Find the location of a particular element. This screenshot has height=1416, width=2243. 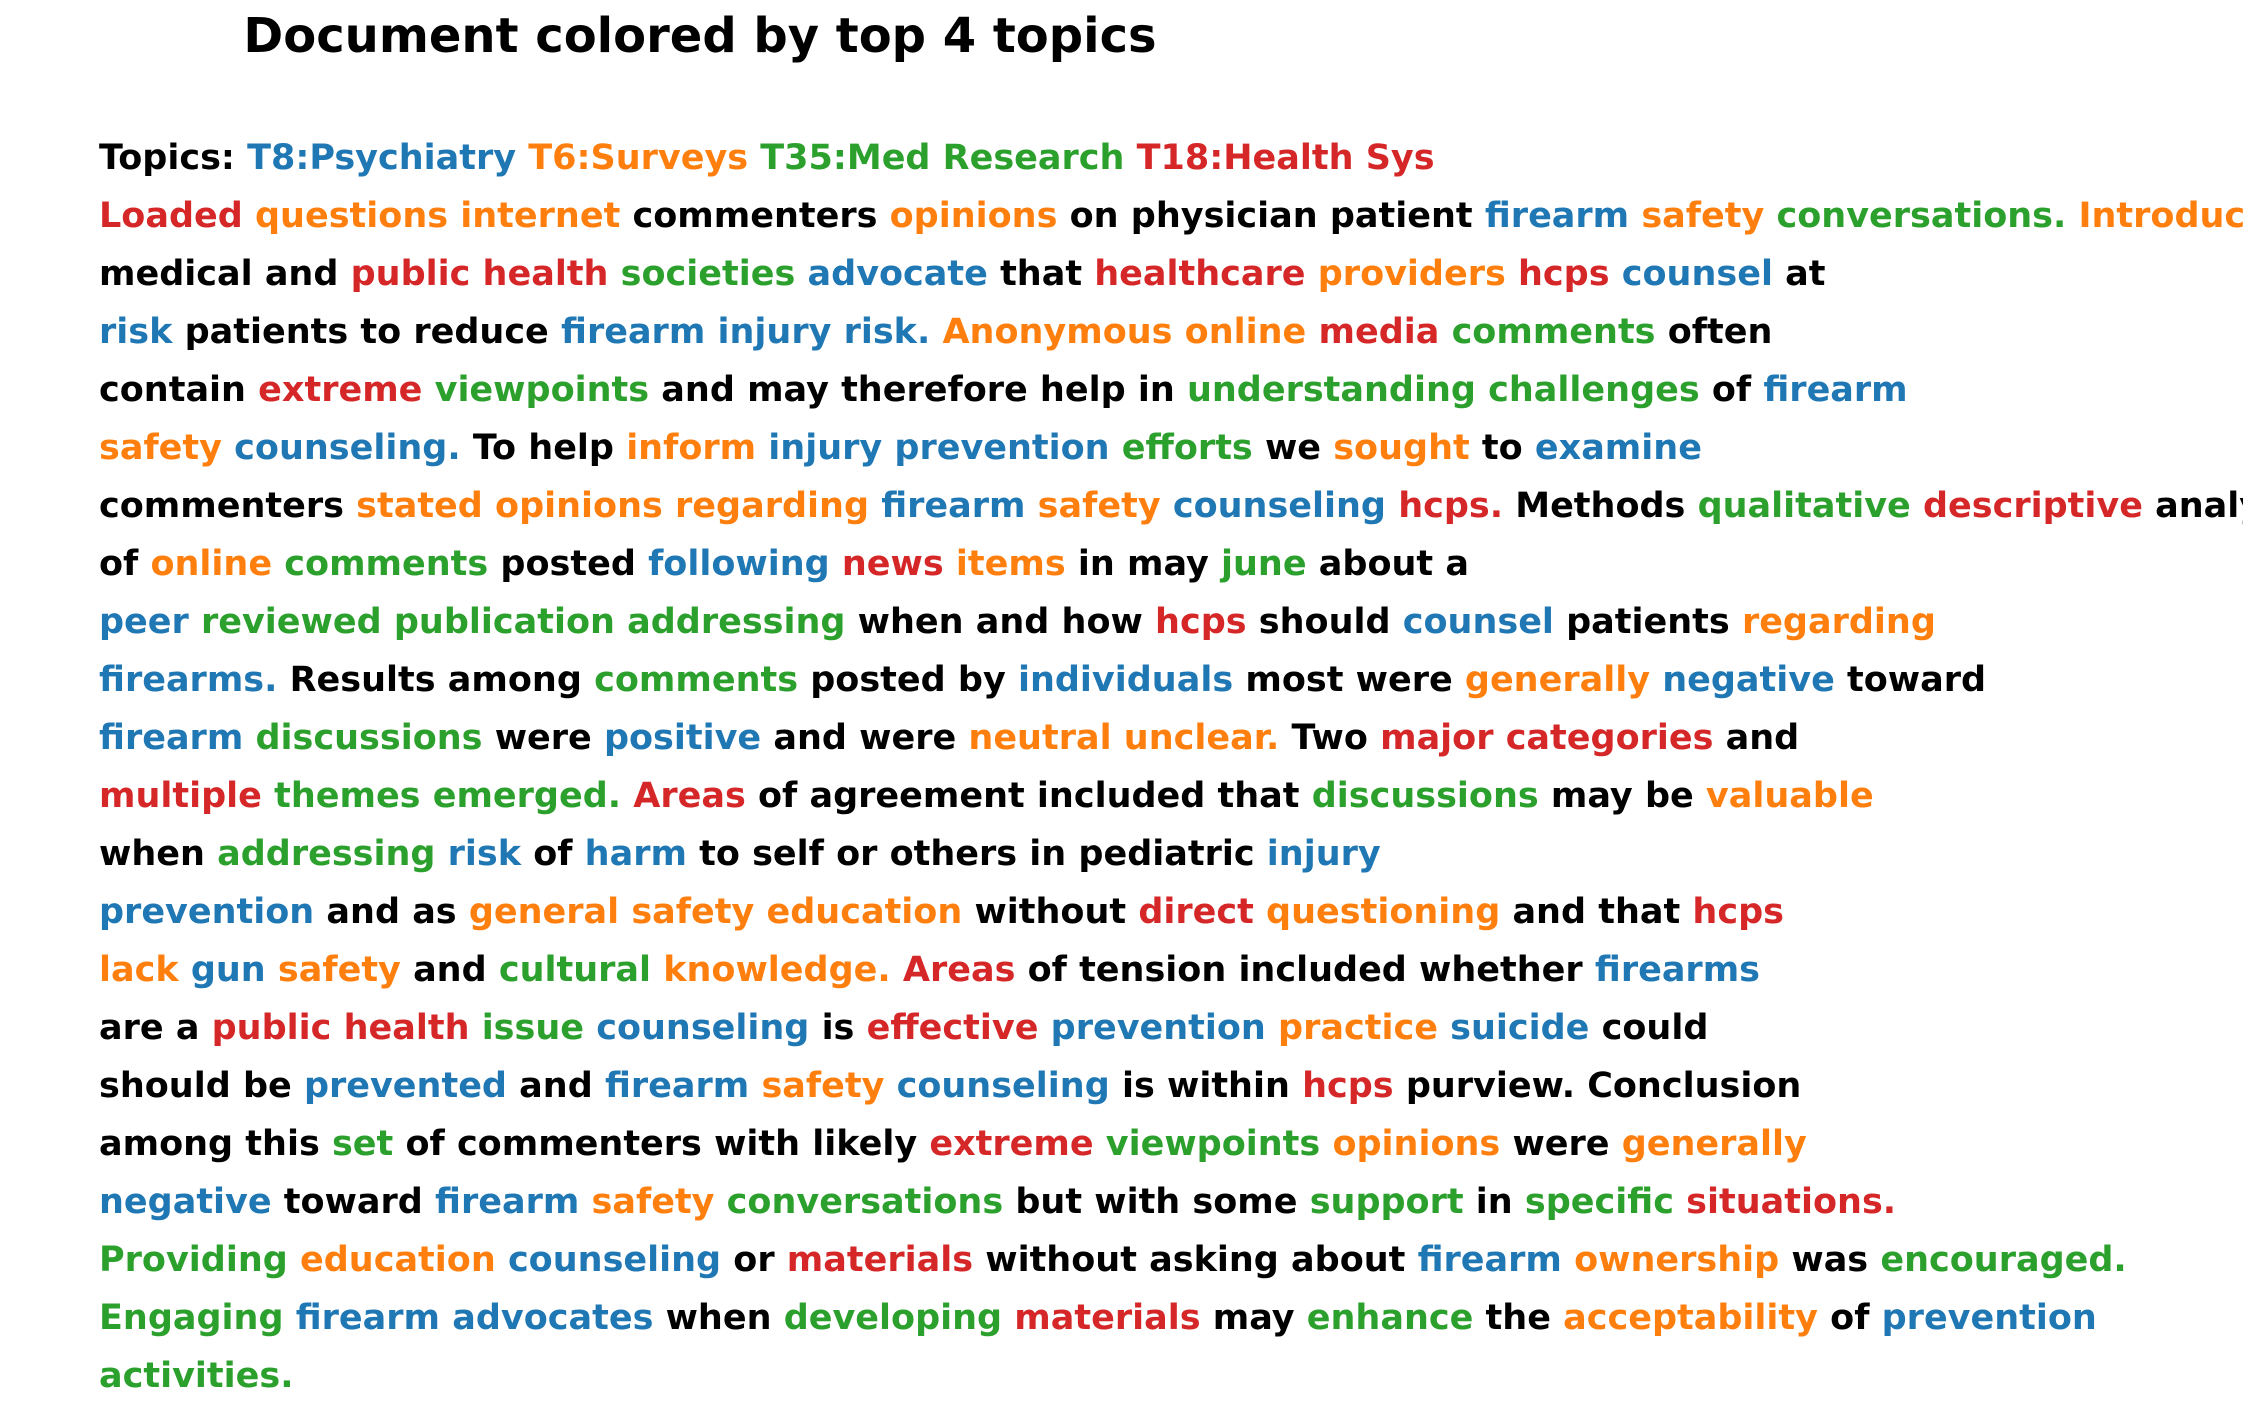

word: be is located at coordinates (267, 1086).